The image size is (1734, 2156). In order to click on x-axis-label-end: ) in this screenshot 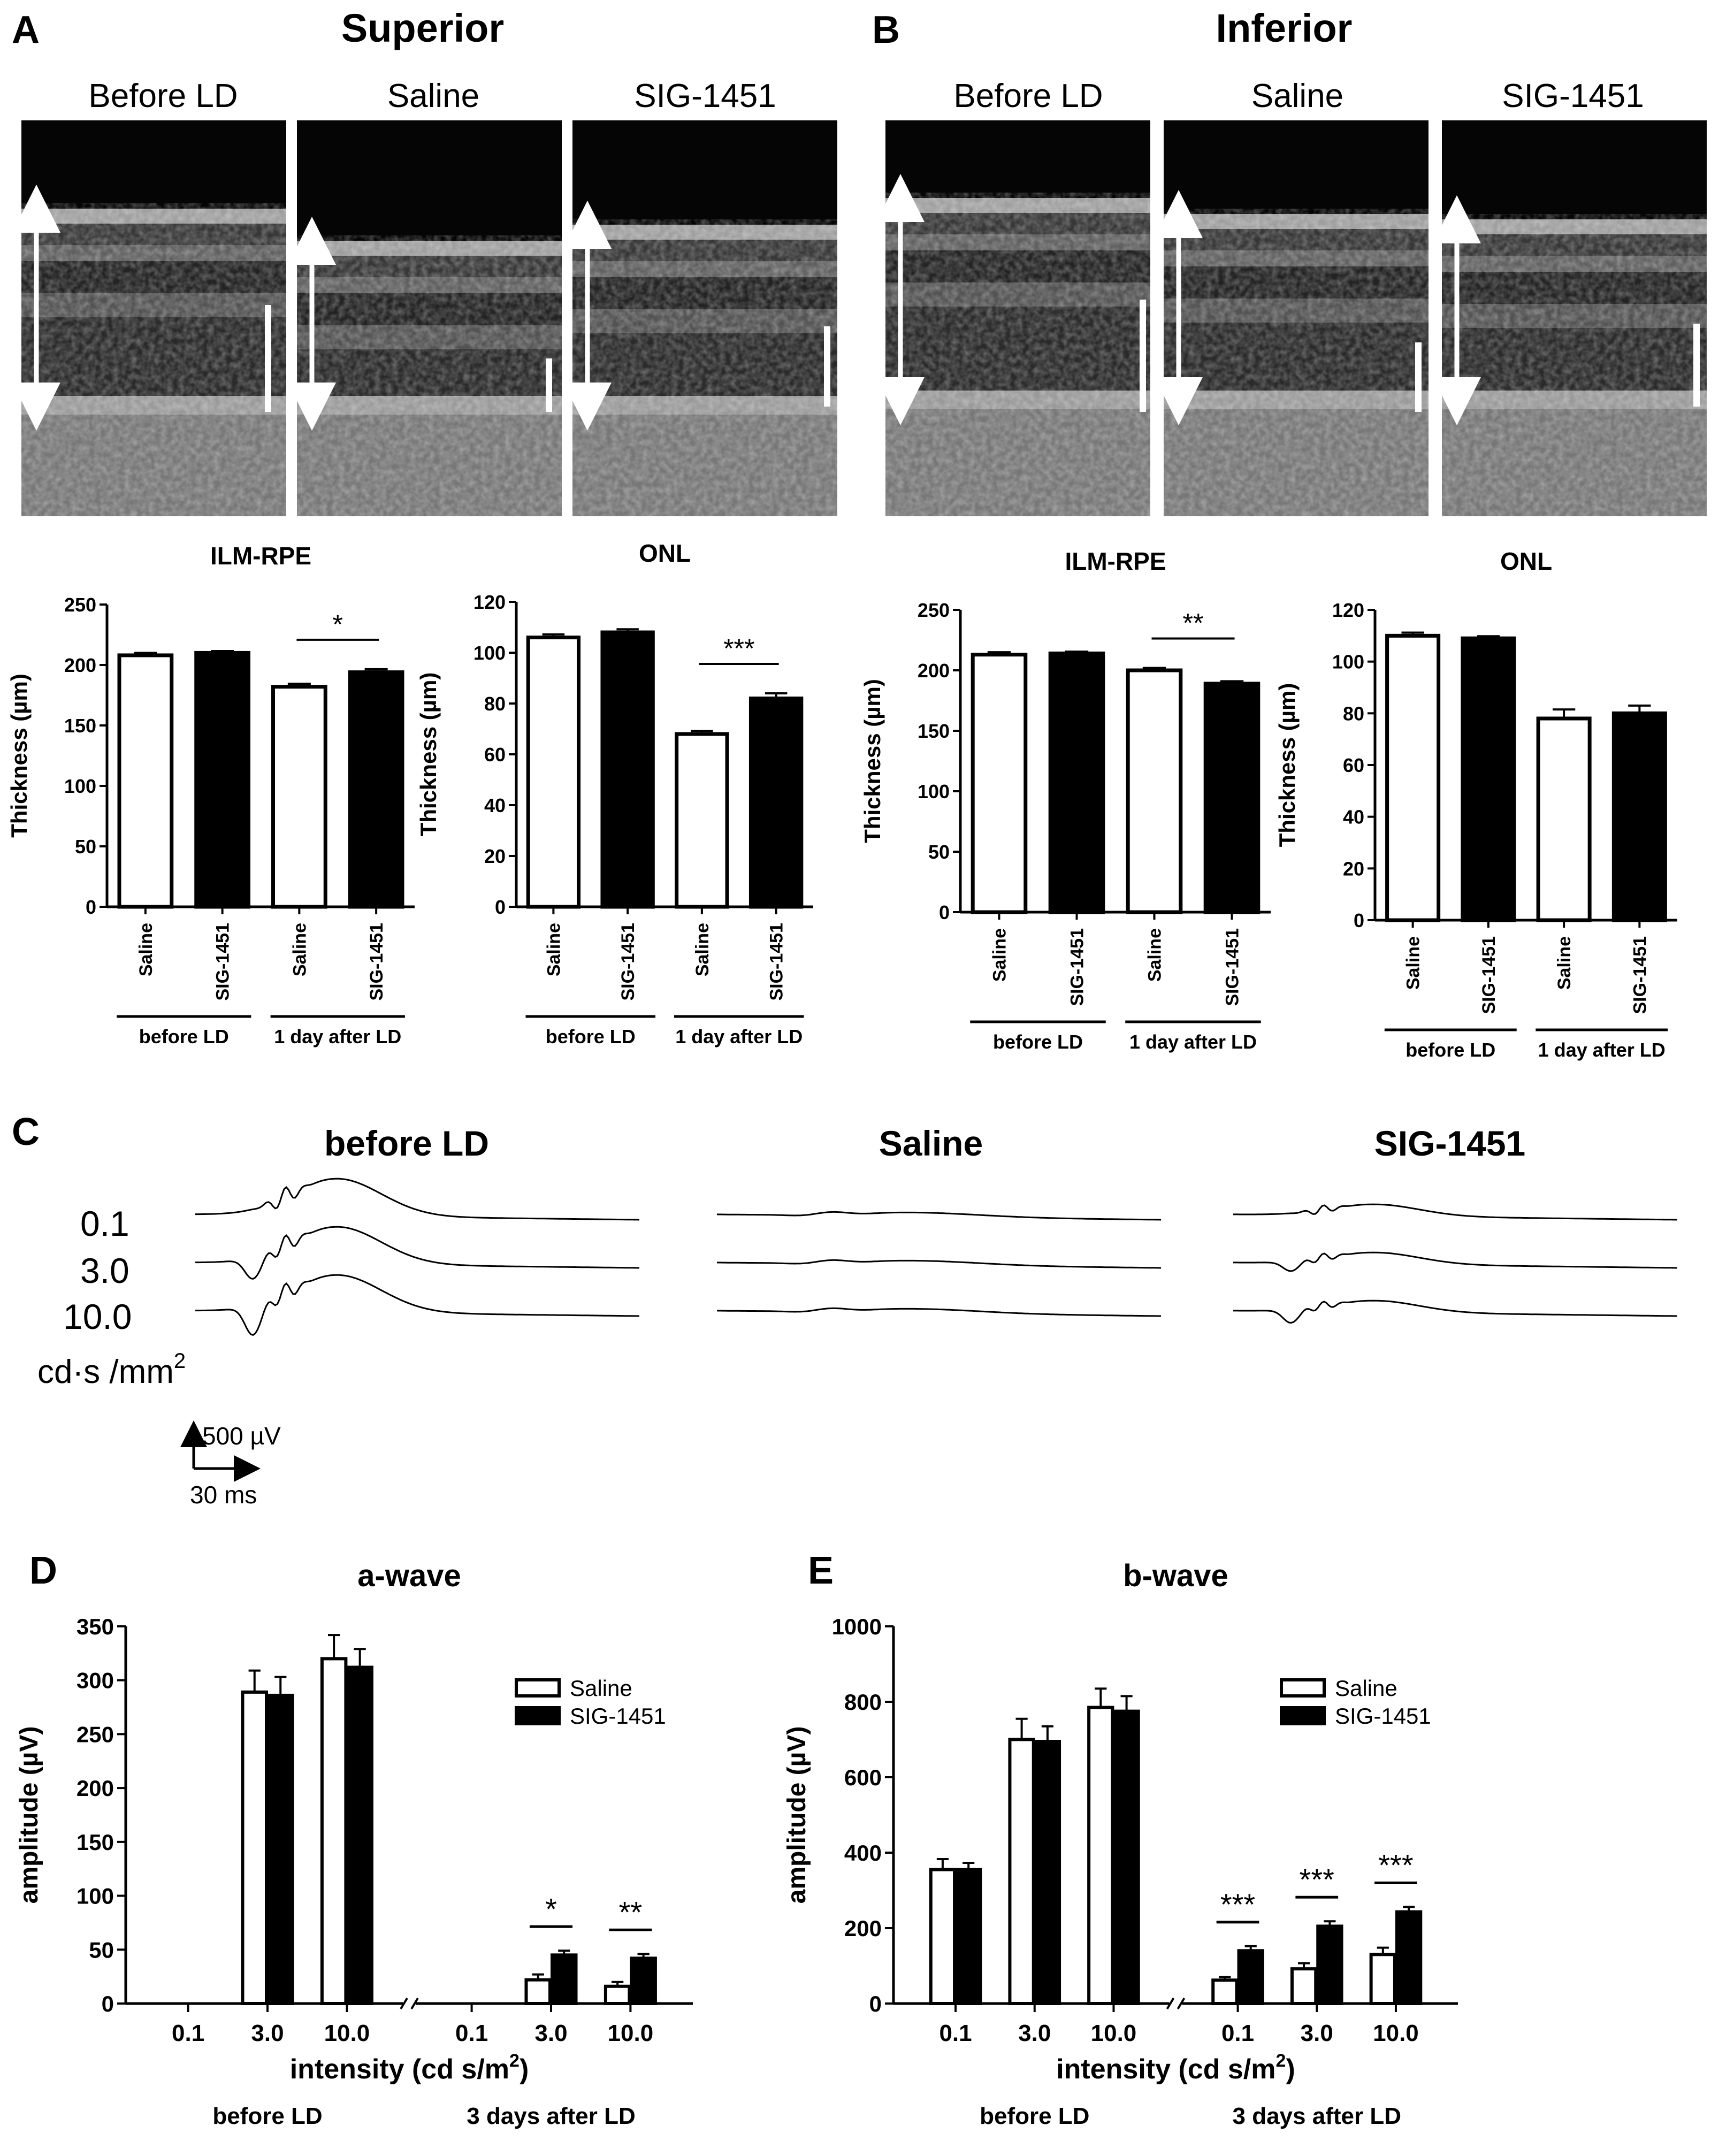, I will do `click(524, 2069)`.